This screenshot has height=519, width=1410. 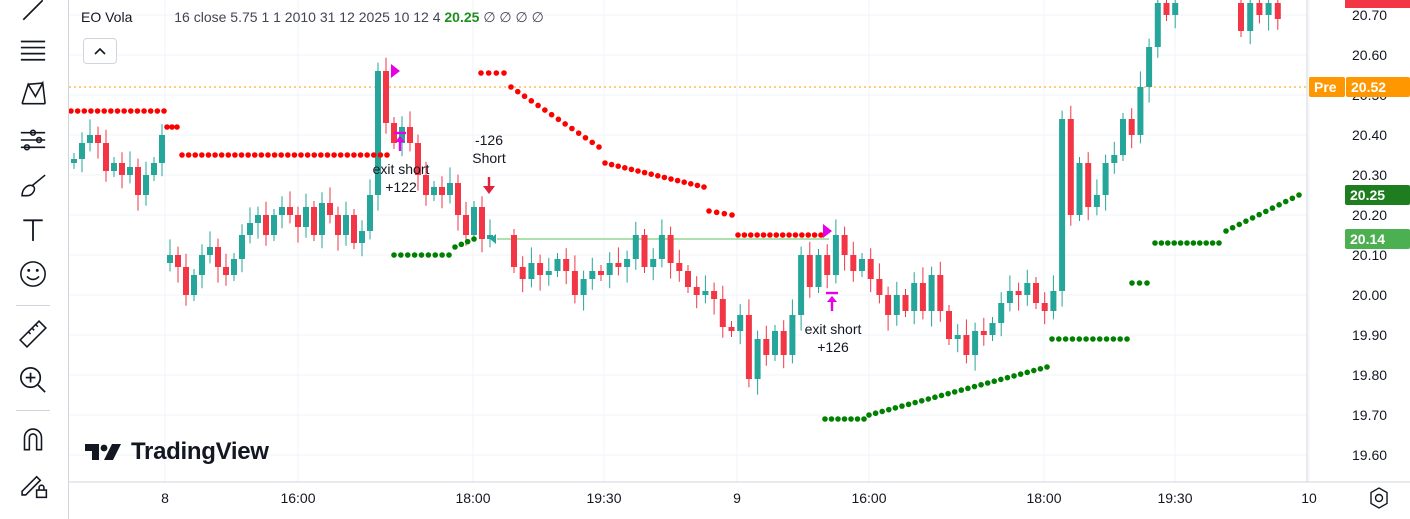 I want to click on trade-annotation-1: exit short, so click(x=401, y=169).